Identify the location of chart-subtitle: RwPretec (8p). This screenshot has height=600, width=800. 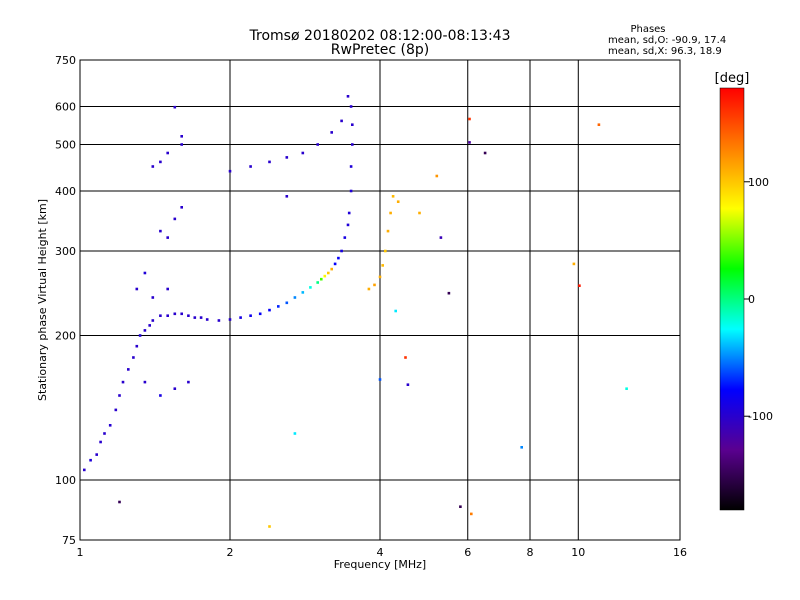
(380, 50).